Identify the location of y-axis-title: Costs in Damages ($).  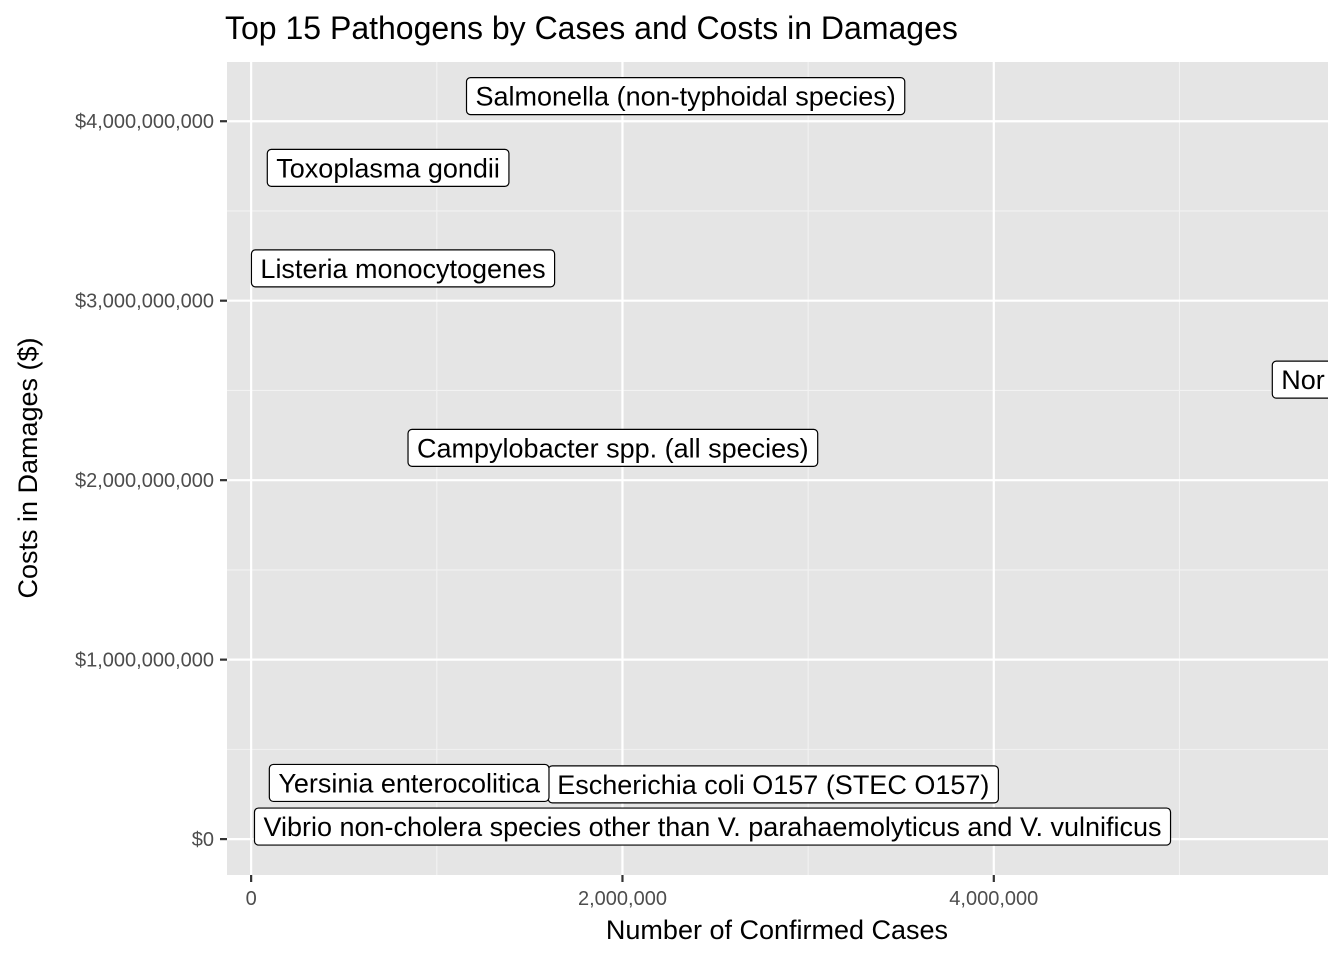
(28, 467).